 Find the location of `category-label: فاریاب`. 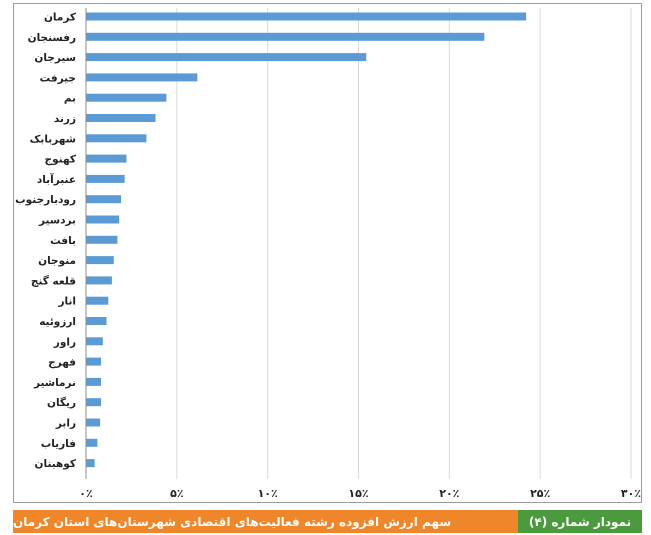

category-label: فاریاب is located at coordinates (58, 444).